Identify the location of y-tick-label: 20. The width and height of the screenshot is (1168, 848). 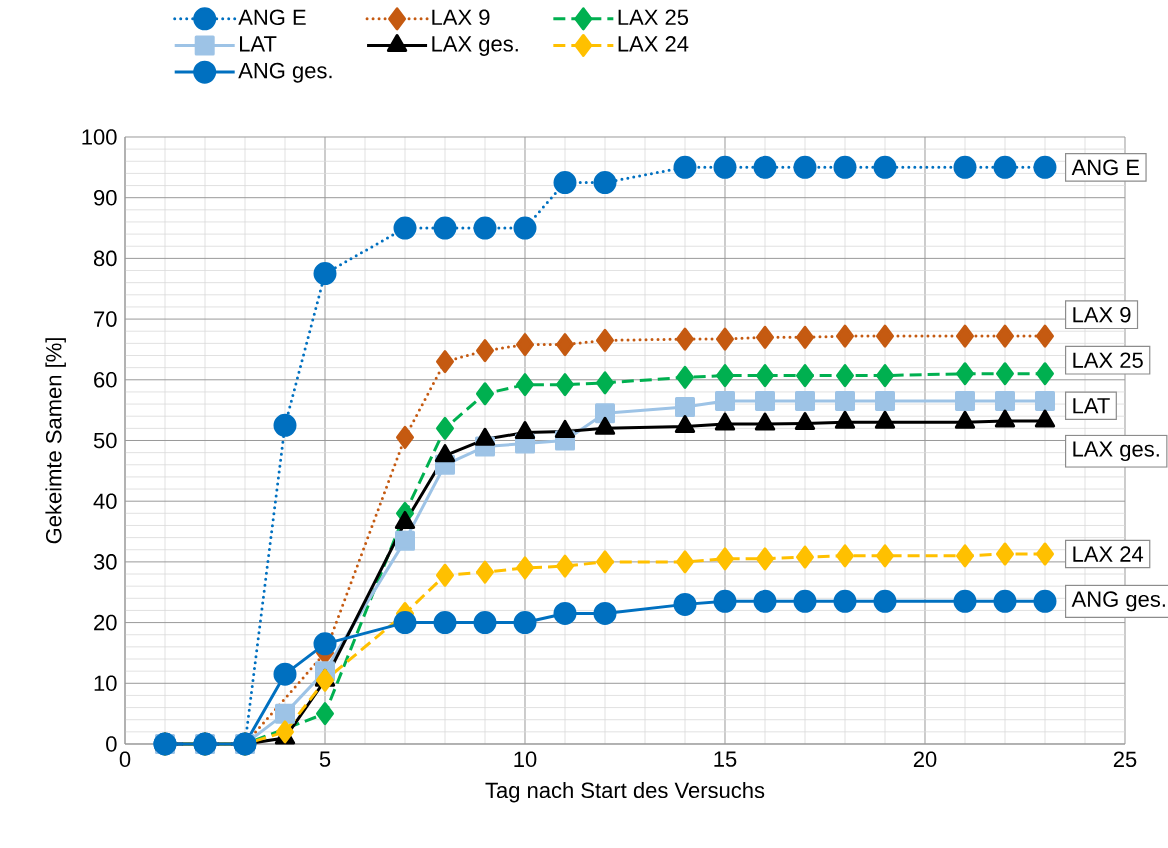
(105, 622).